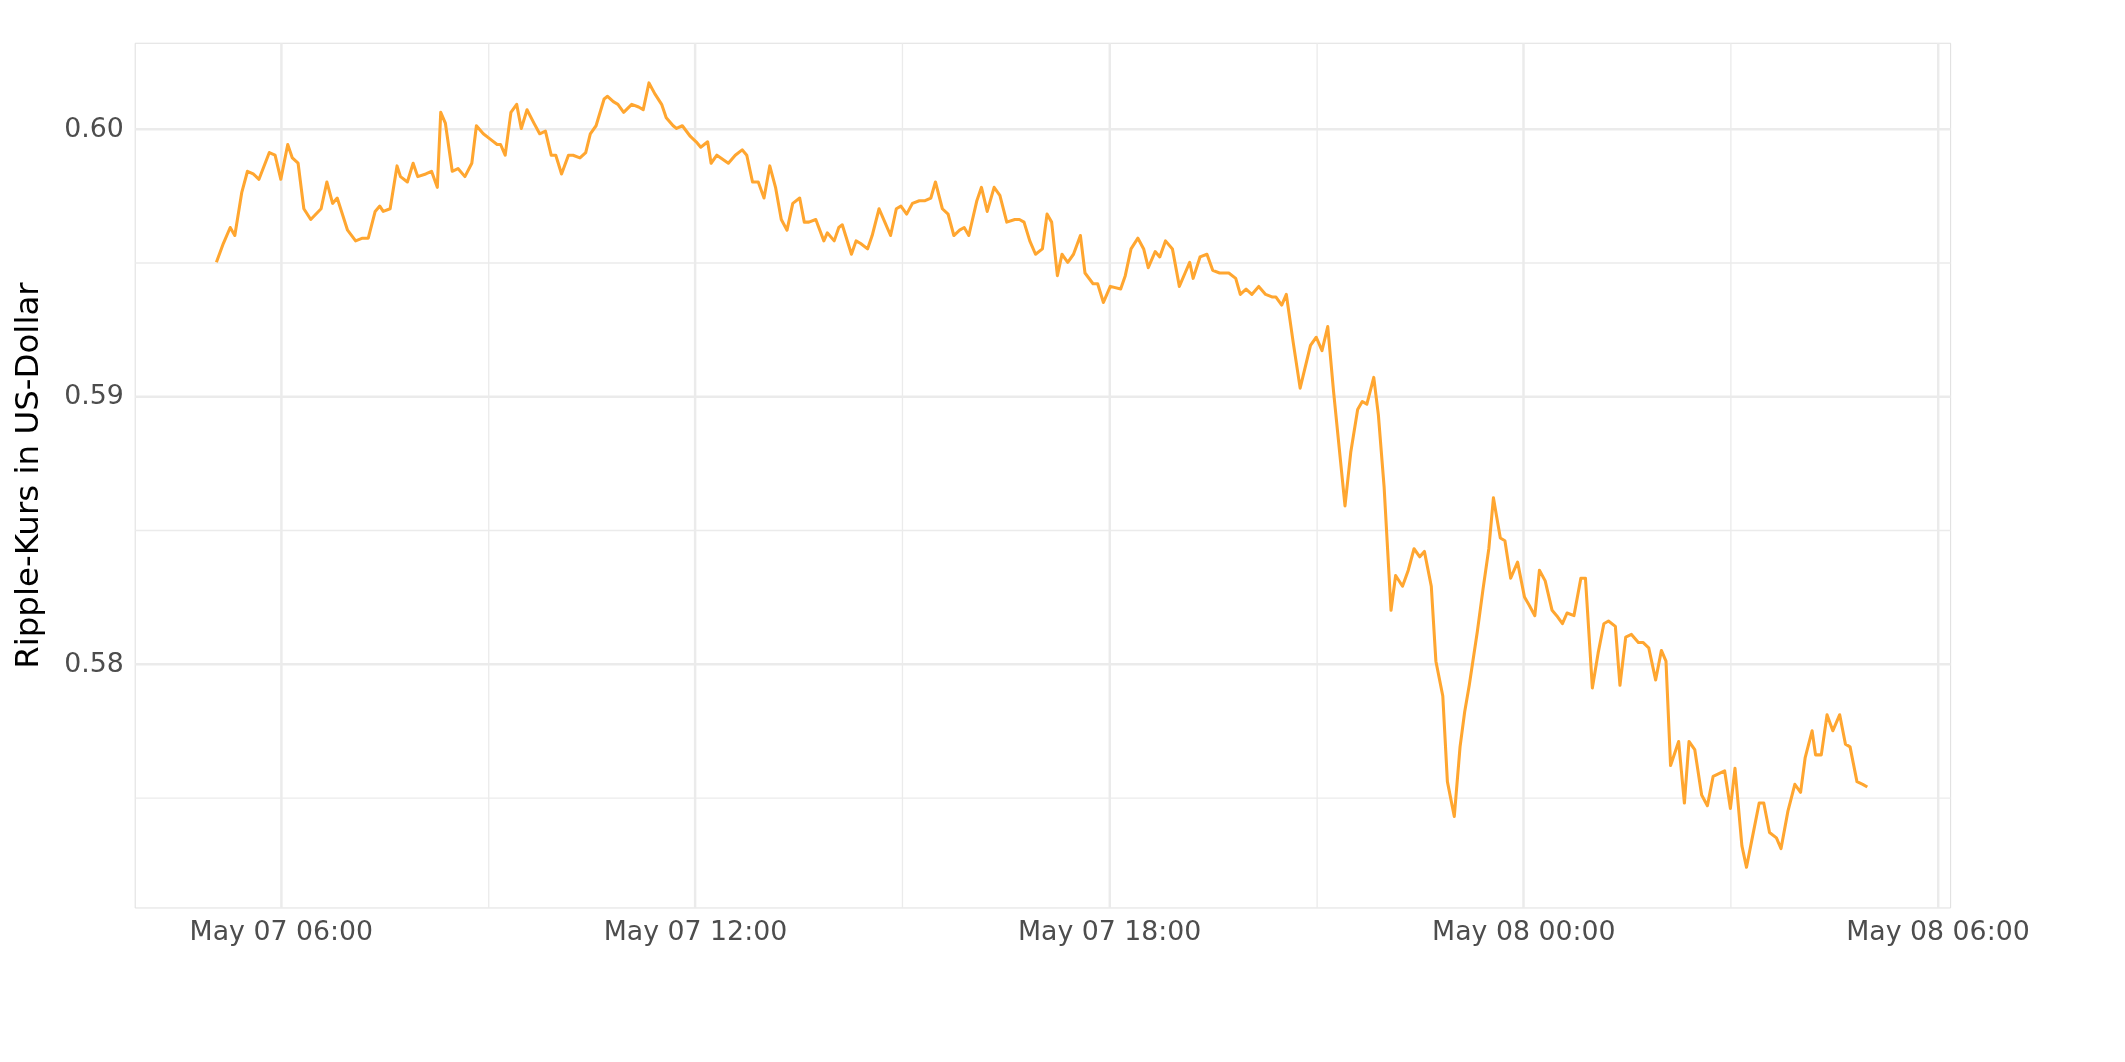  I want to click on y-axis-title: Ripple-Kurs in US-Dollar, so click(27, 475).